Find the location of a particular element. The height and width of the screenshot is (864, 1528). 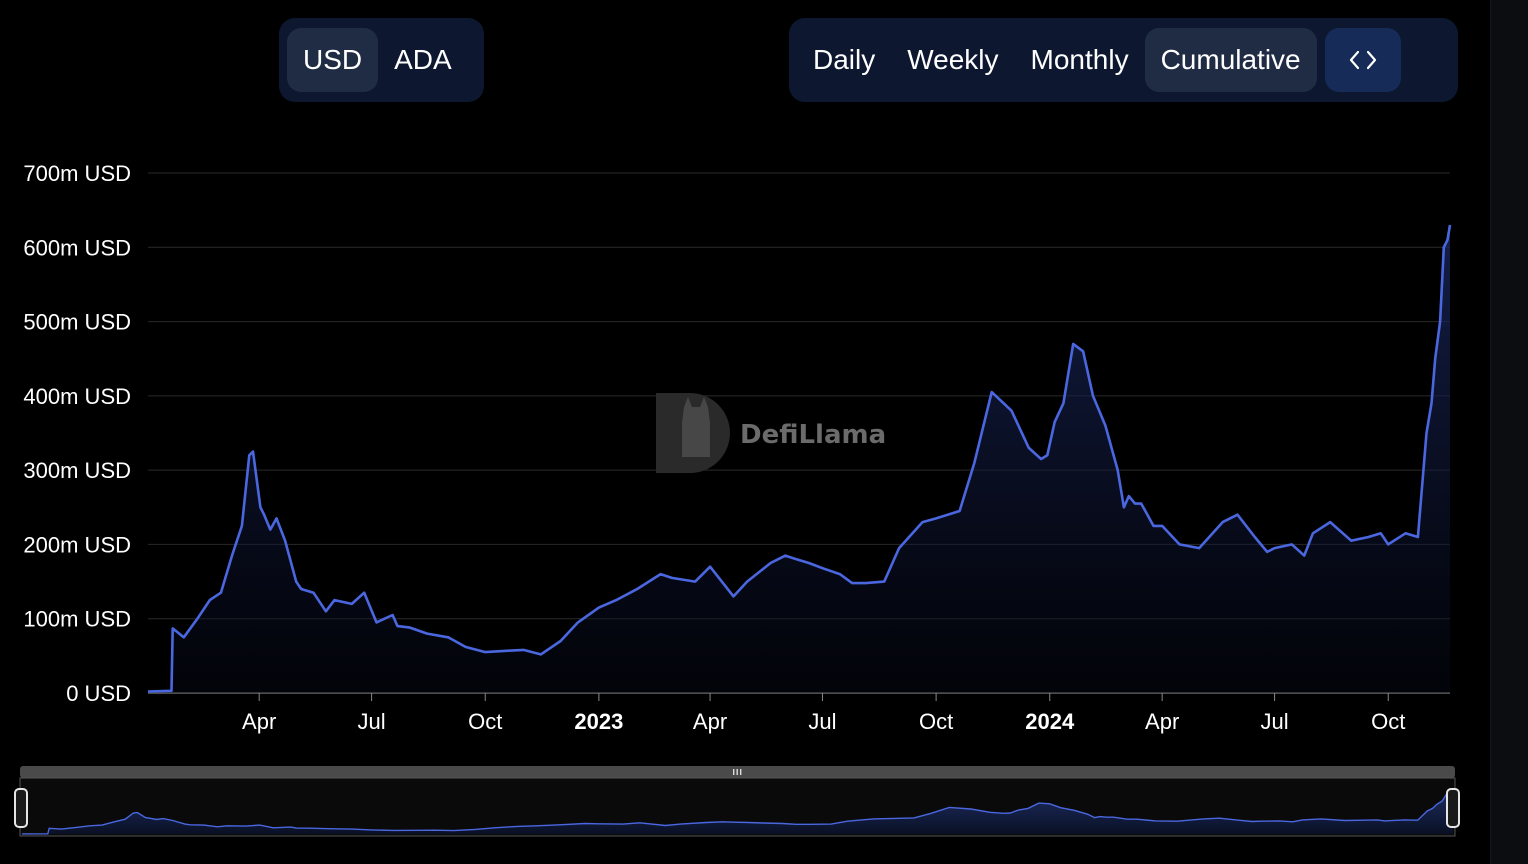

brush-right-handle is located at coordinates (1453, 808).